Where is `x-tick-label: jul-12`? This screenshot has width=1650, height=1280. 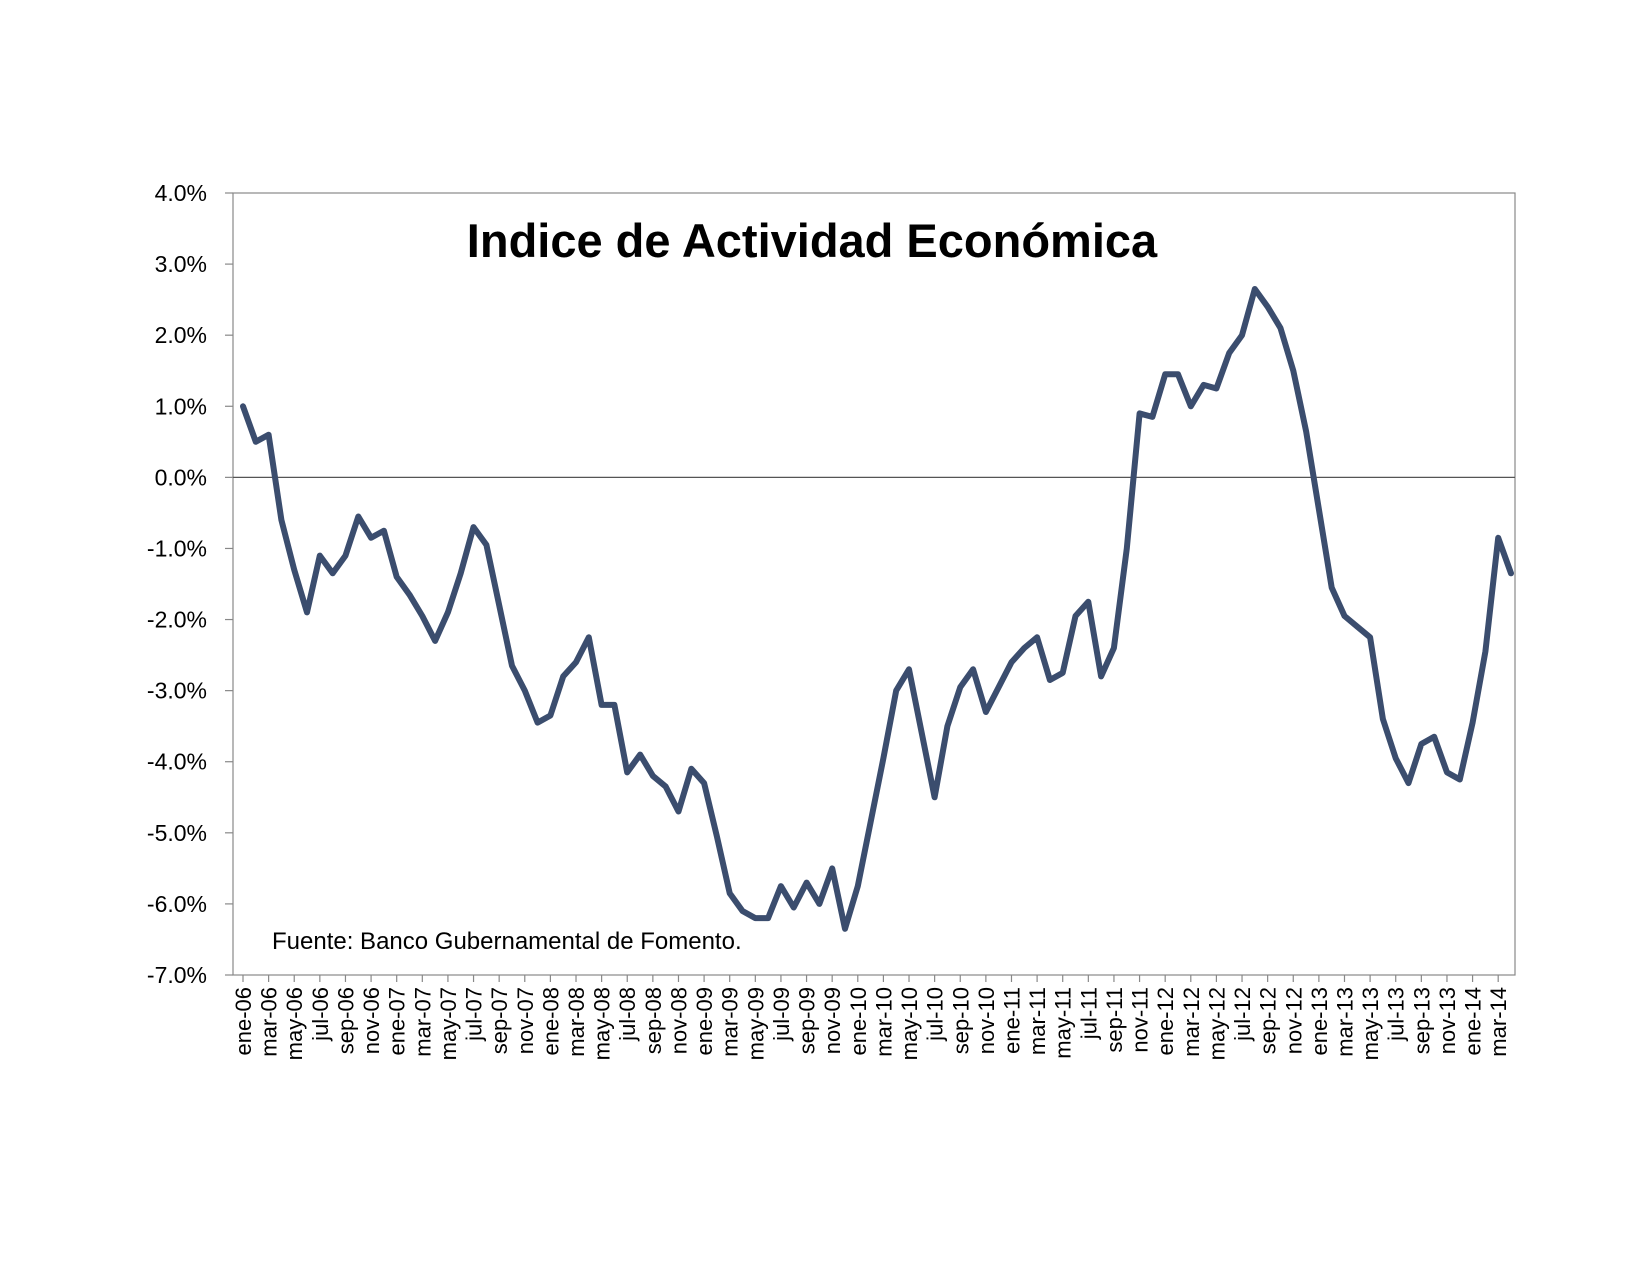 x-tick-label: jul-12 is located at coordinates (1242, 1014).